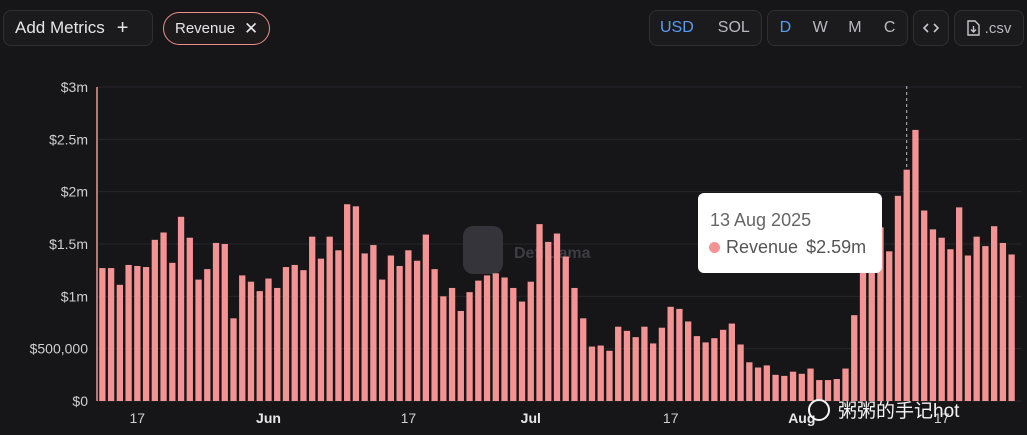  Describe the element at coordinates (820, 27) in the screenshot. I see `period-weekly-option: W` at that location.